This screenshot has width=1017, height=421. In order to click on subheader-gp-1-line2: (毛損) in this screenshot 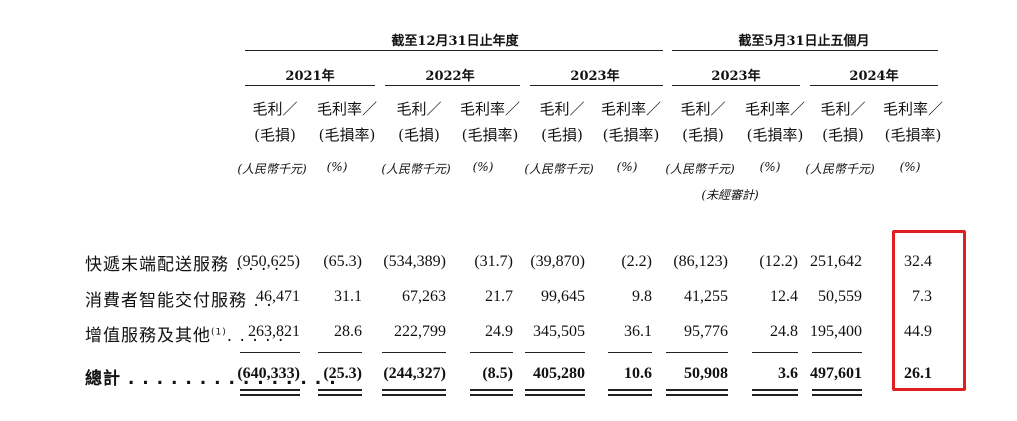, I will do `click(275, 135)`.